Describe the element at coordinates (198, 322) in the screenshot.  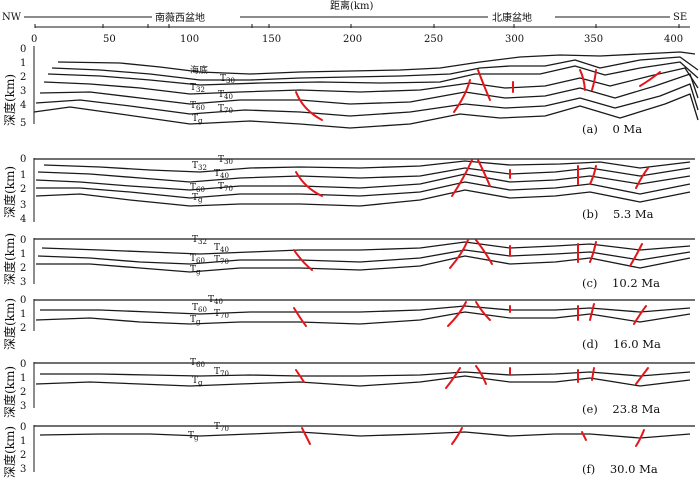
I see `svg-text: g` at that location.